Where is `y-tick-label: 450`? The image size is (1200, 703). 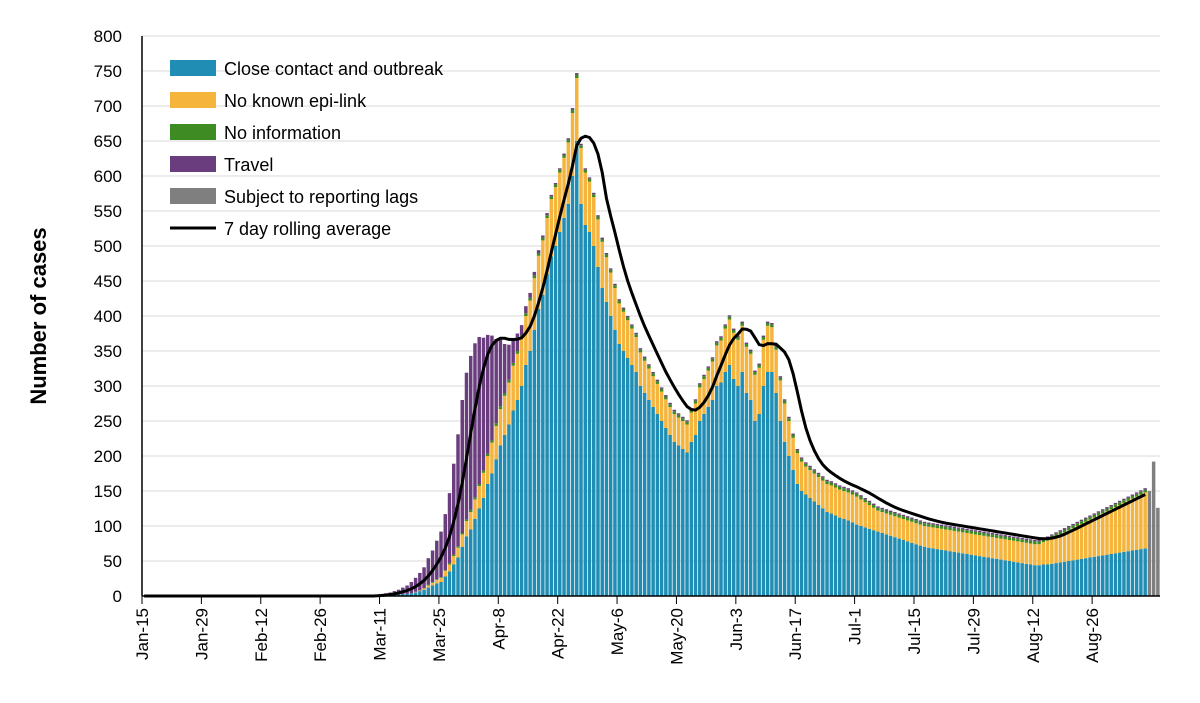 y-tick-label: 450 is located at coordinates (108, 281).